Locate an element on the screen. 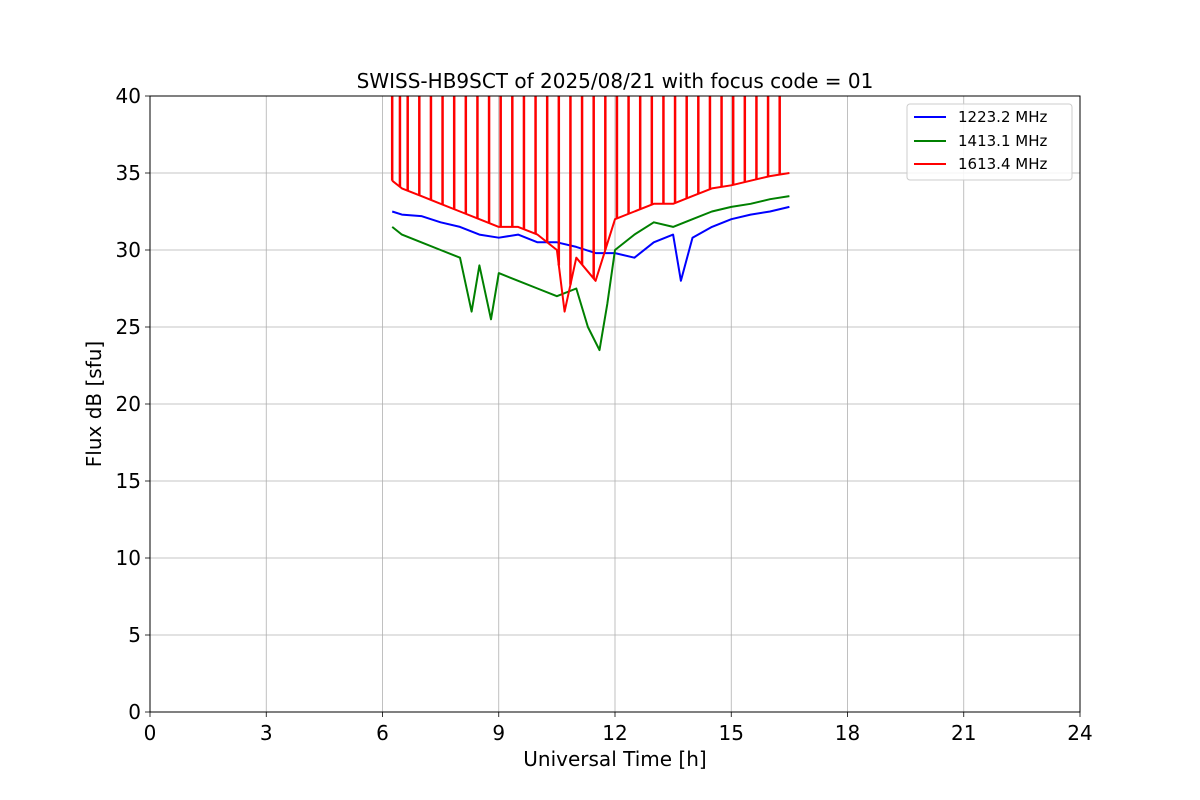 Image resolution: width=1200 pixels, height=800 pixels. legend-label-series-3: 1613.4 MHz is located at coordinates (1002, 164).